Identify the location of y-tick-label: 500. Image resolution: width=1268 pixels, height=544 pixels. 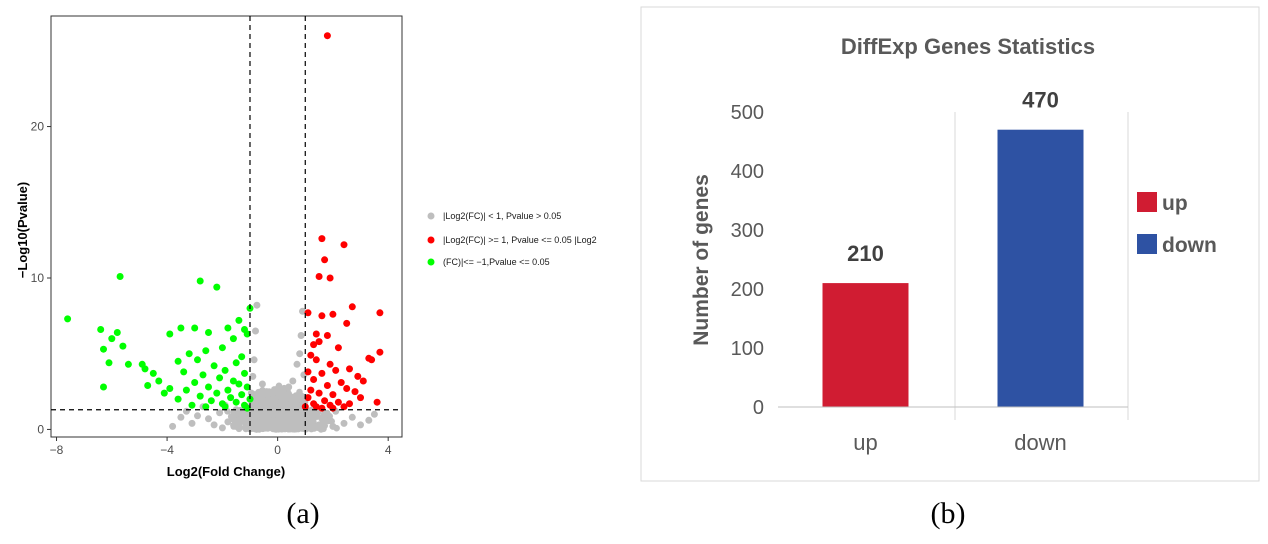
(747, 113).